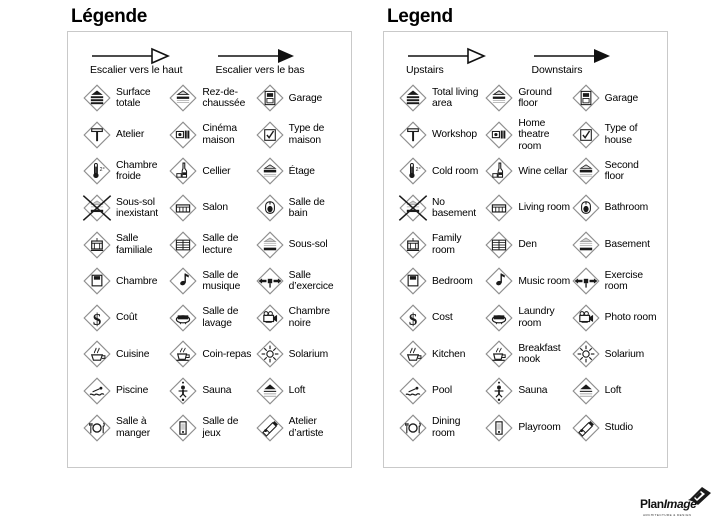 Image resolution: width=720 pixels, height=523 pixels. Describe the element at coordinates (441, 318) in the screenshot. I see `legend-item: $ Cost` at that location.